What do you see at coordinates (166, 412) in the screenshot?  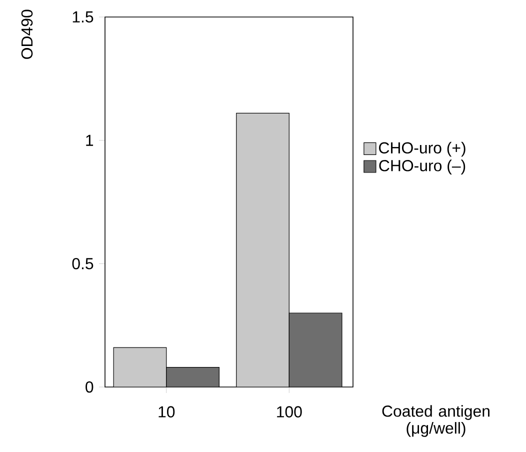 I see `x-tick-label: 10` at bounding box center [166, 412].